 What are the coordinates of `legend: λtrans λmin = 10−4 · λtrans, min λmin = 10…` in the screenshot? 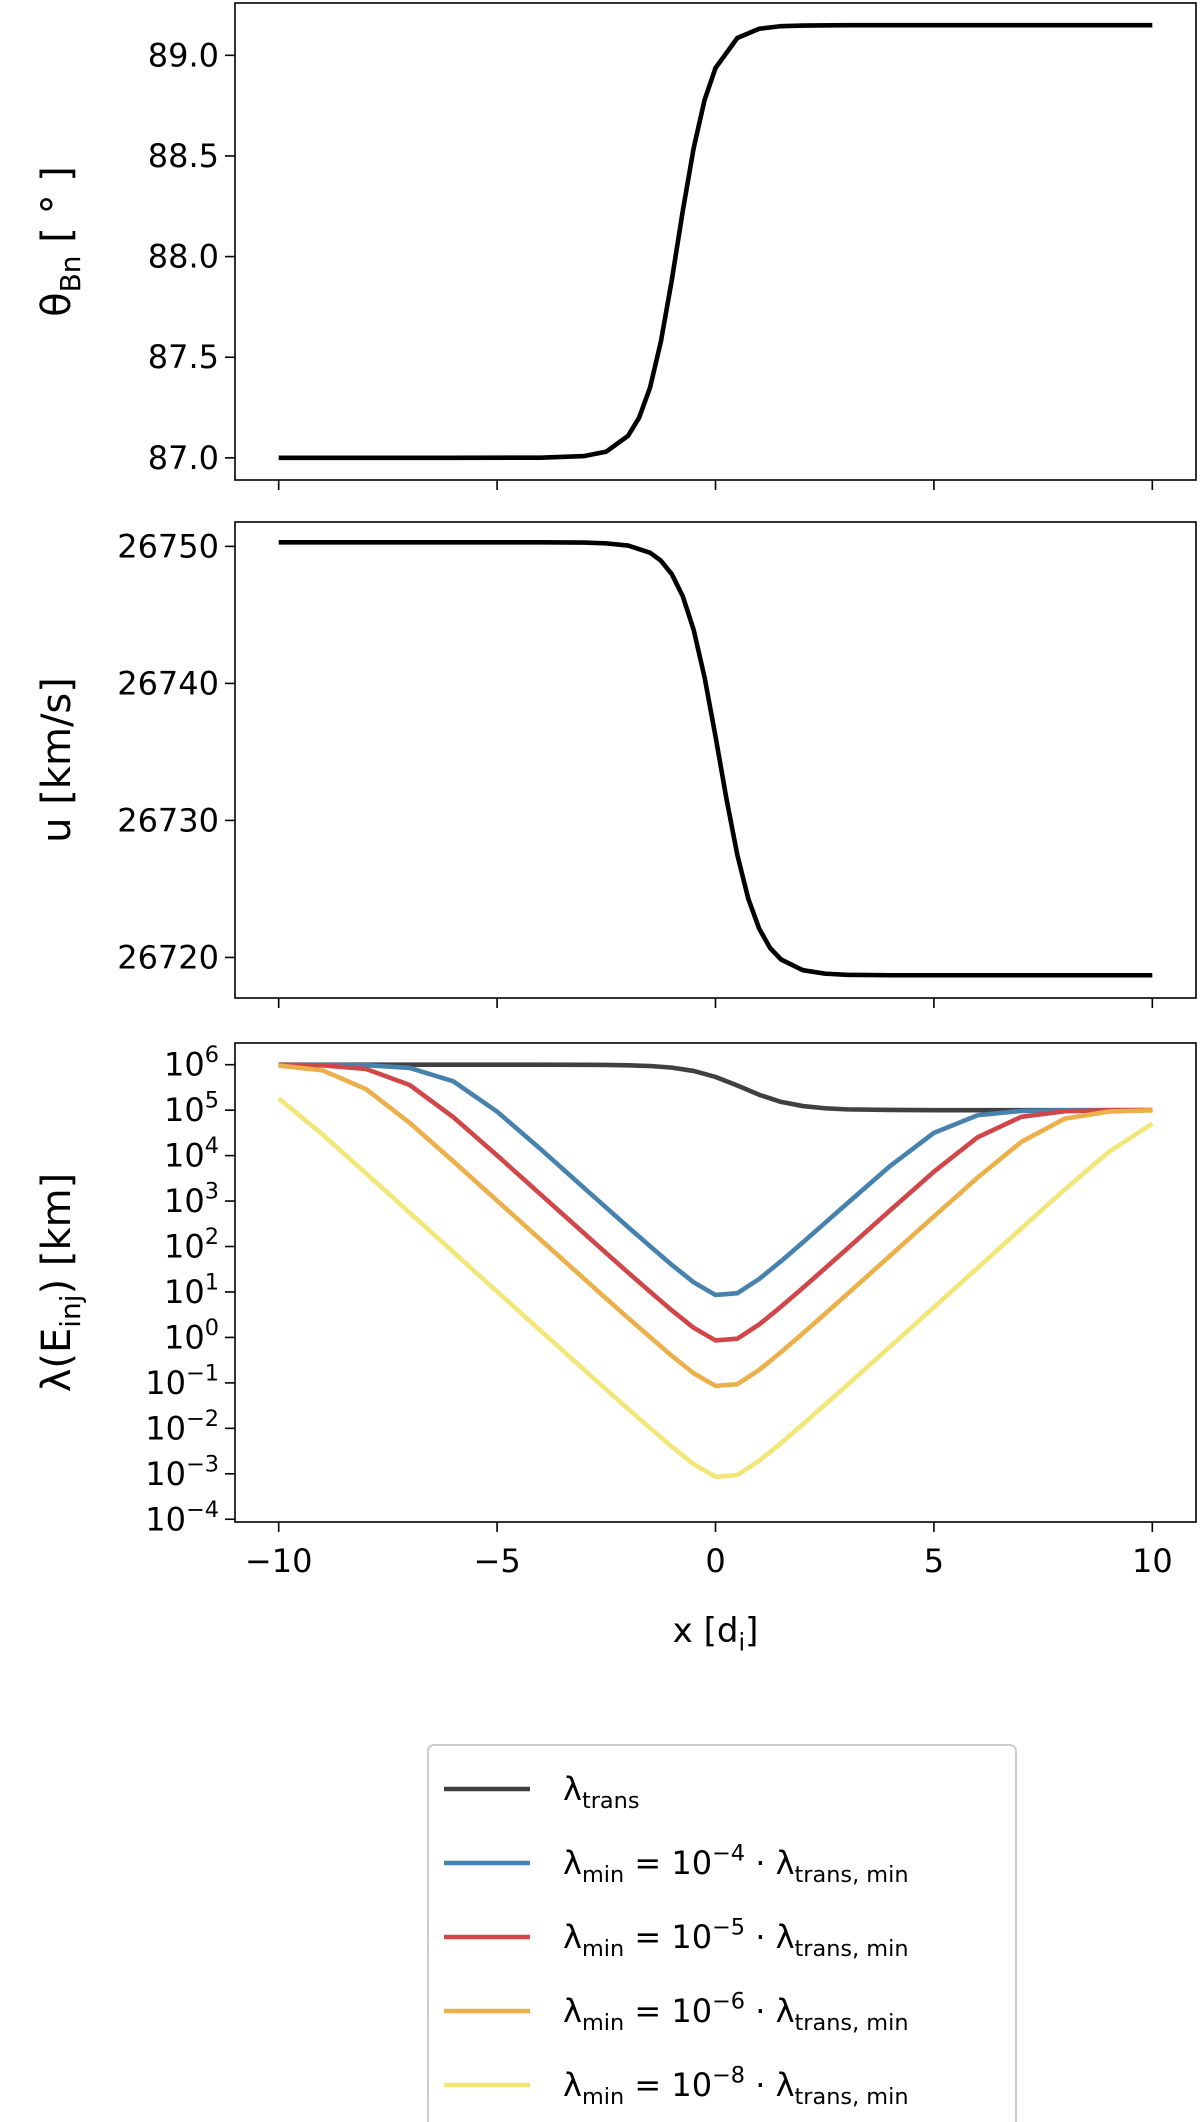 It's located at (722, 1933).